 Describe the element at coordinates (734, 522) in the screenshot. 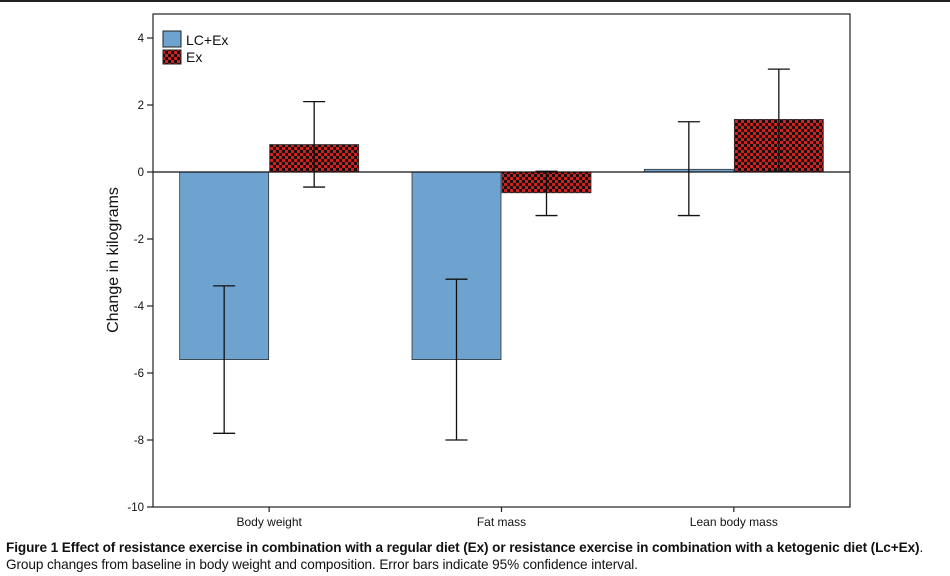

I see `x-tick-label: Lean body mass` at that location.